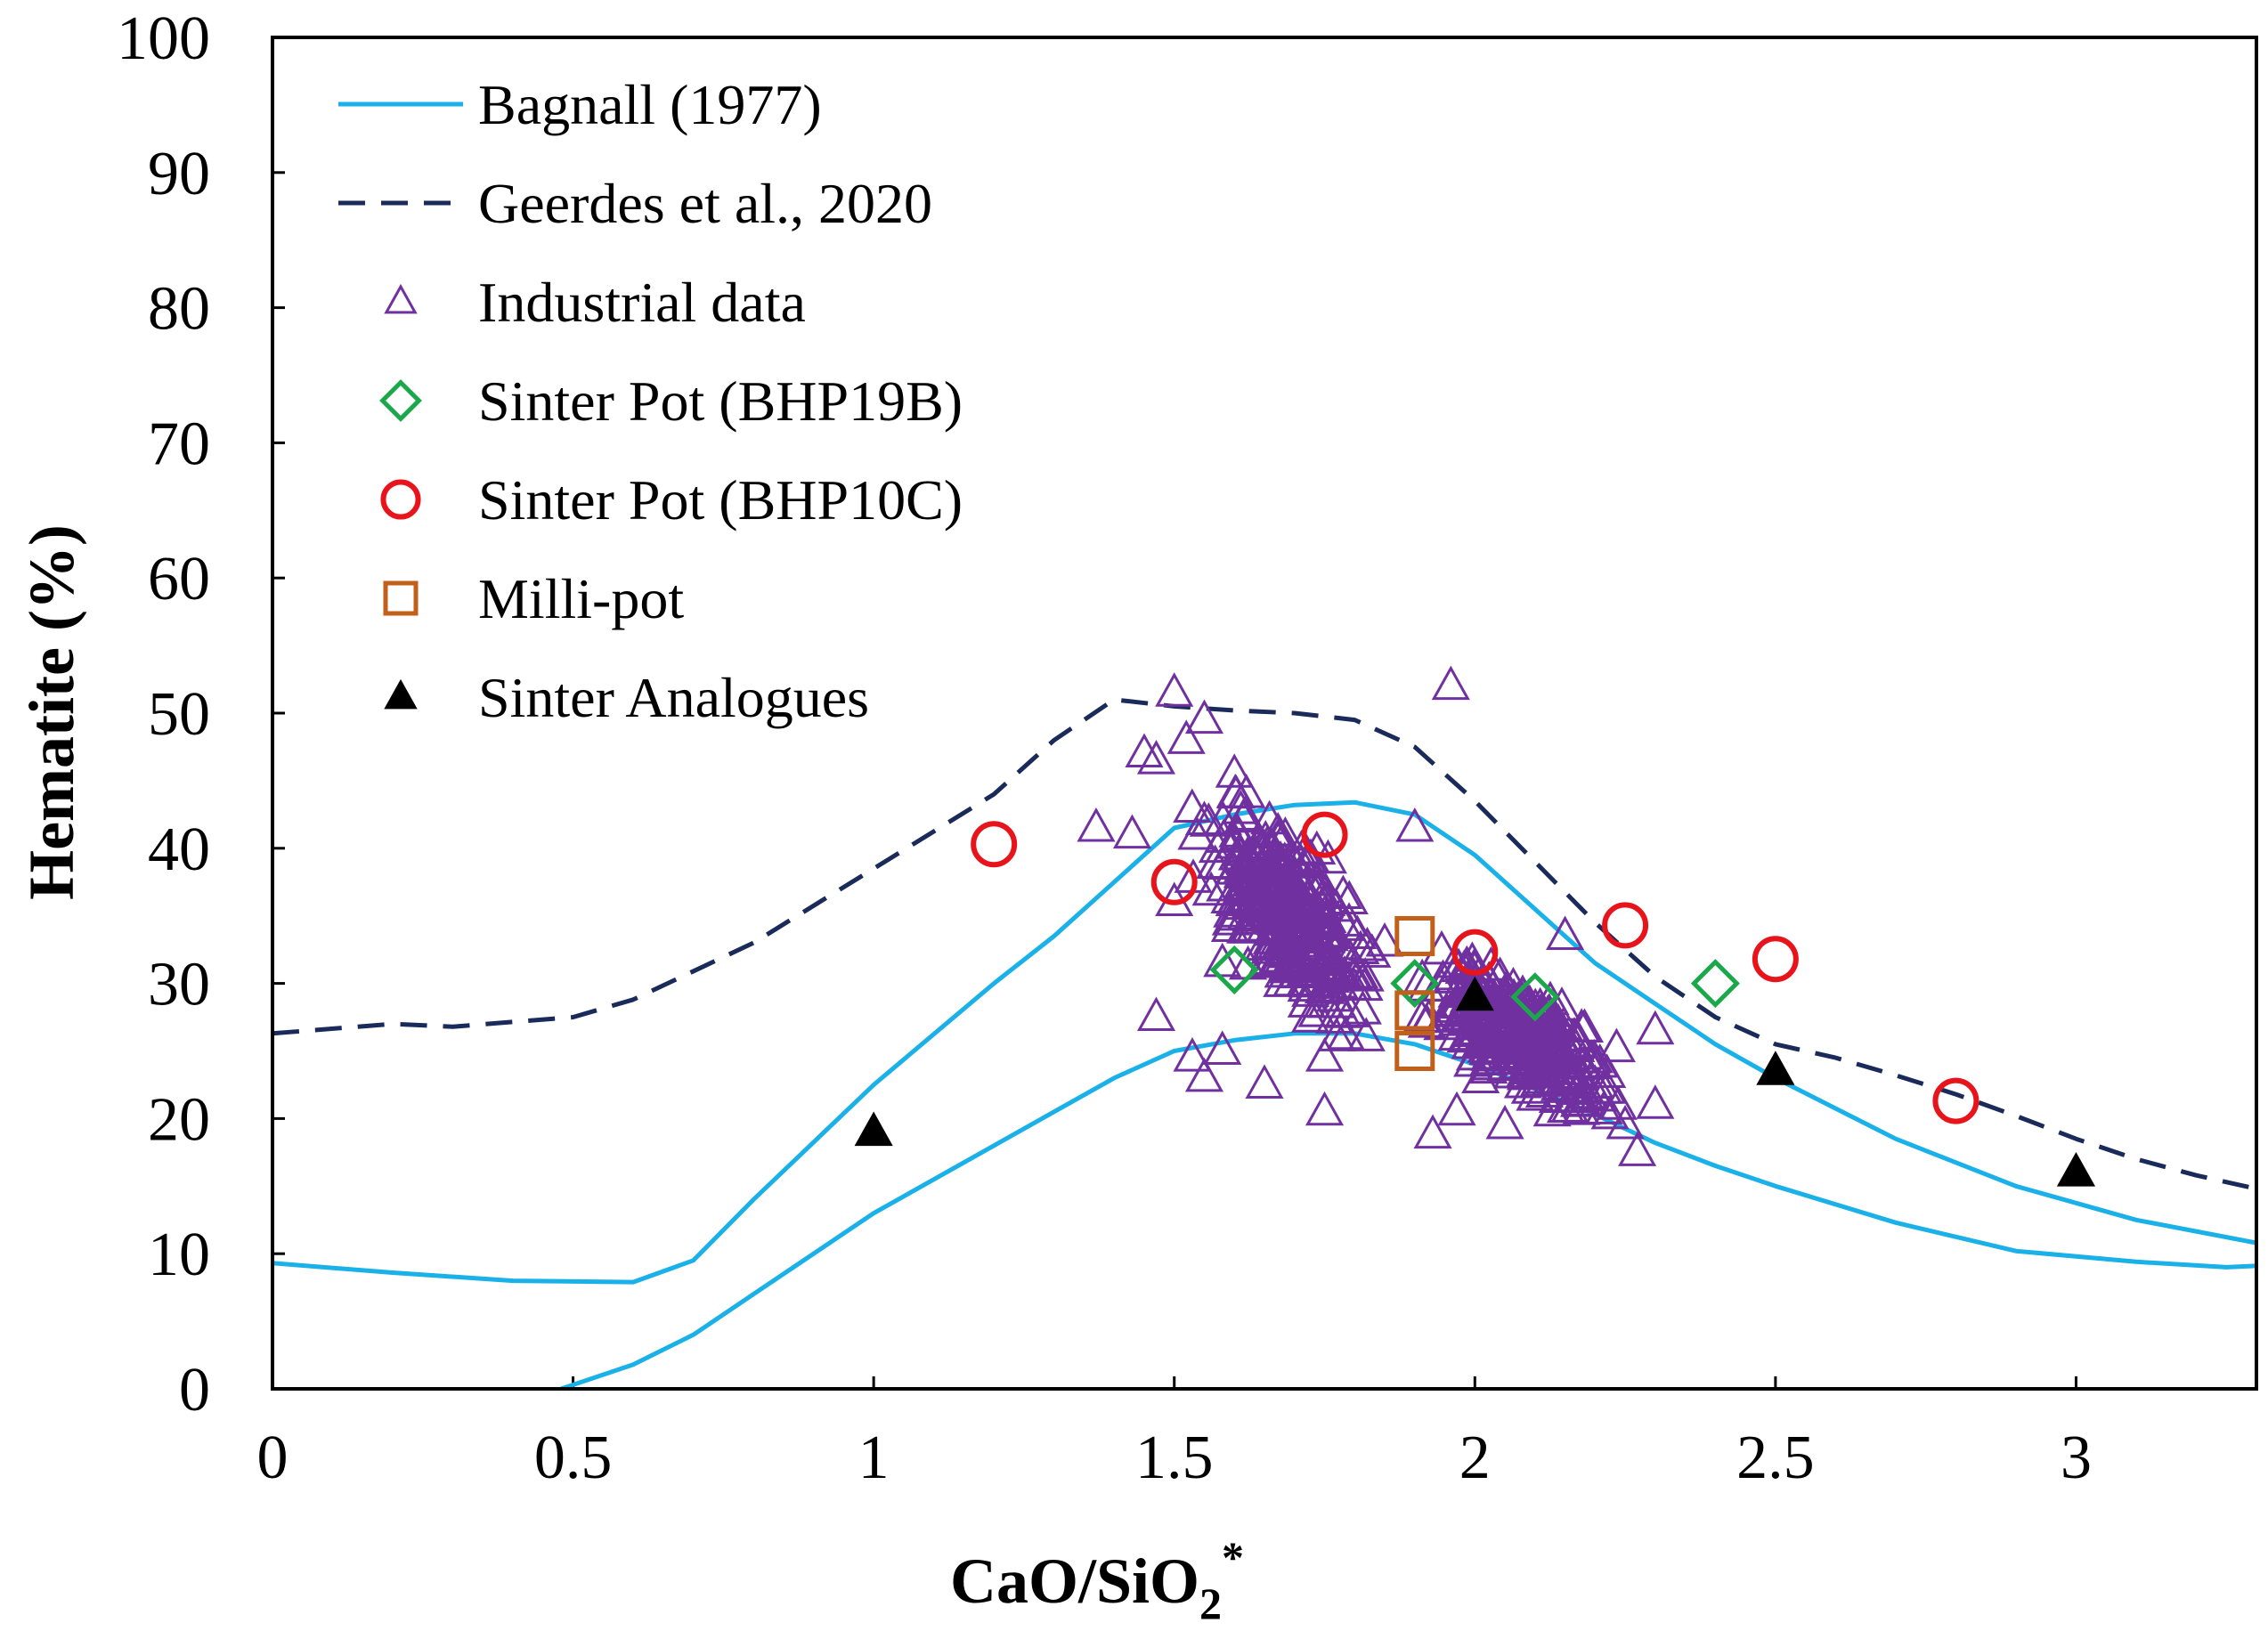 The image size is (2268, 1631). I want to click on y-tick-label: 20, so click(179, 1119).